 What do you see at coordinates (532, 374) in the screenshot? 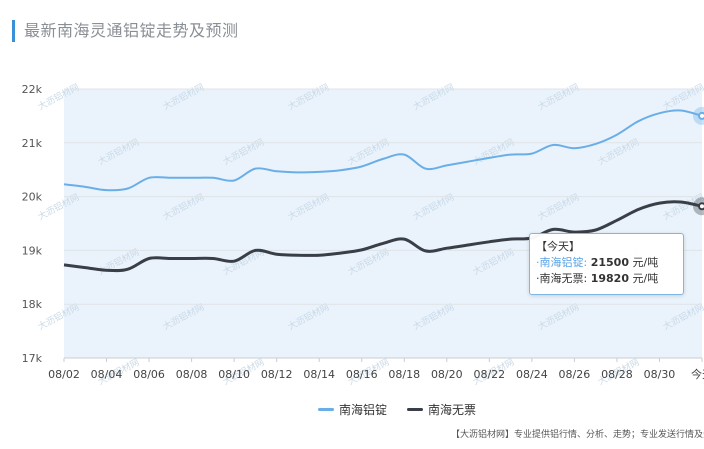
I see `x-tick-label: 08/24` at bounding box center [532, 374].